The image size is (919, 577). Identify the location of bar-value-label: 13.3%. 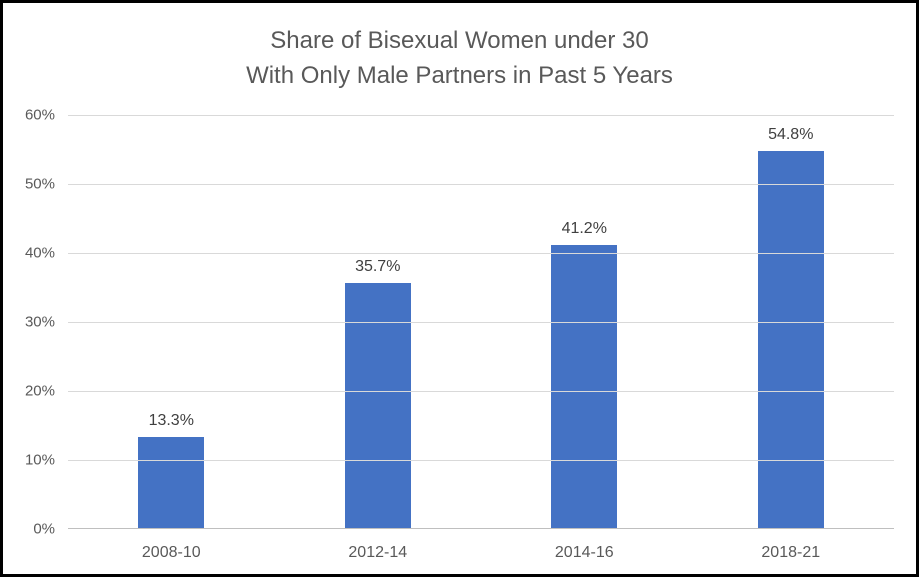
(171, 421).